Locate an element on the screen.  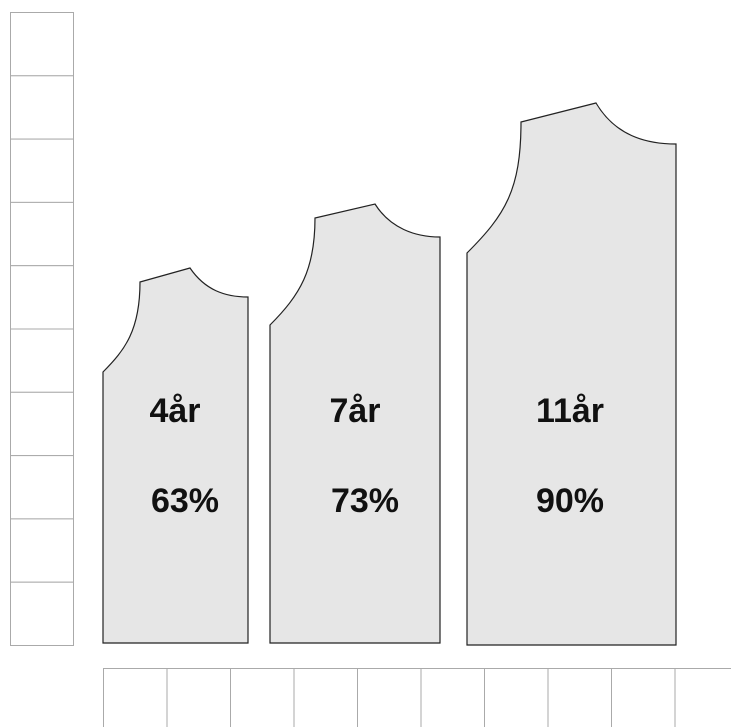
size-percent: 63% is located at coordinates (185, 501).